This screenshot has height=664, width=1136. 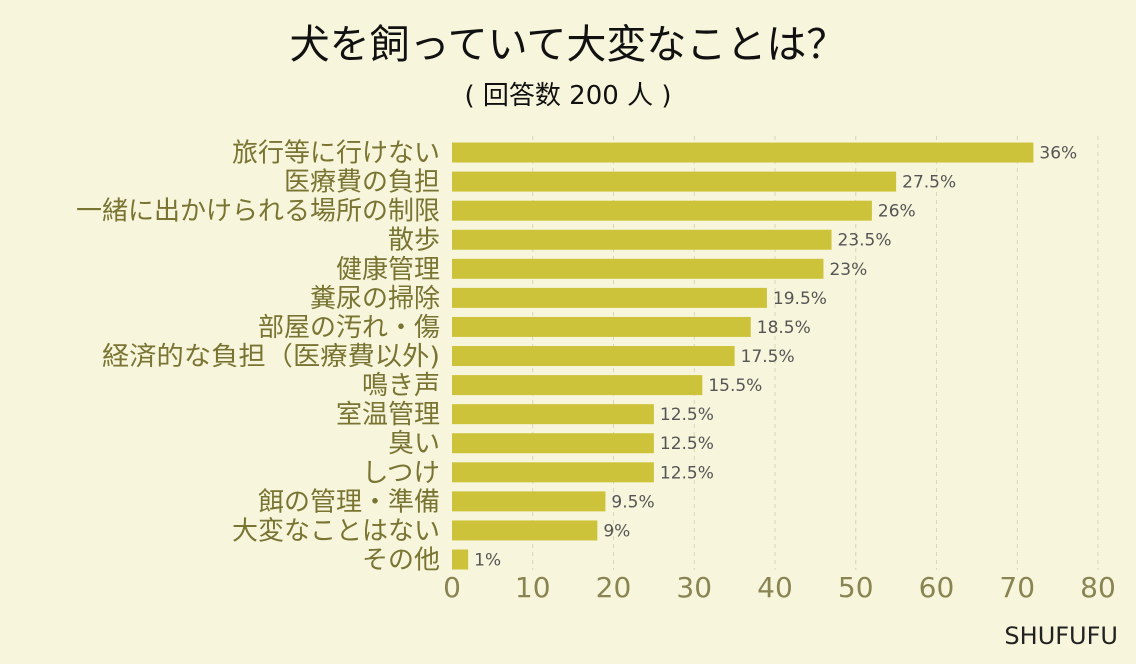 What do you see at coordinates (929, 183) in the screenshot?
I see `data-label: 27.5%` at bounding box center [929, 183].